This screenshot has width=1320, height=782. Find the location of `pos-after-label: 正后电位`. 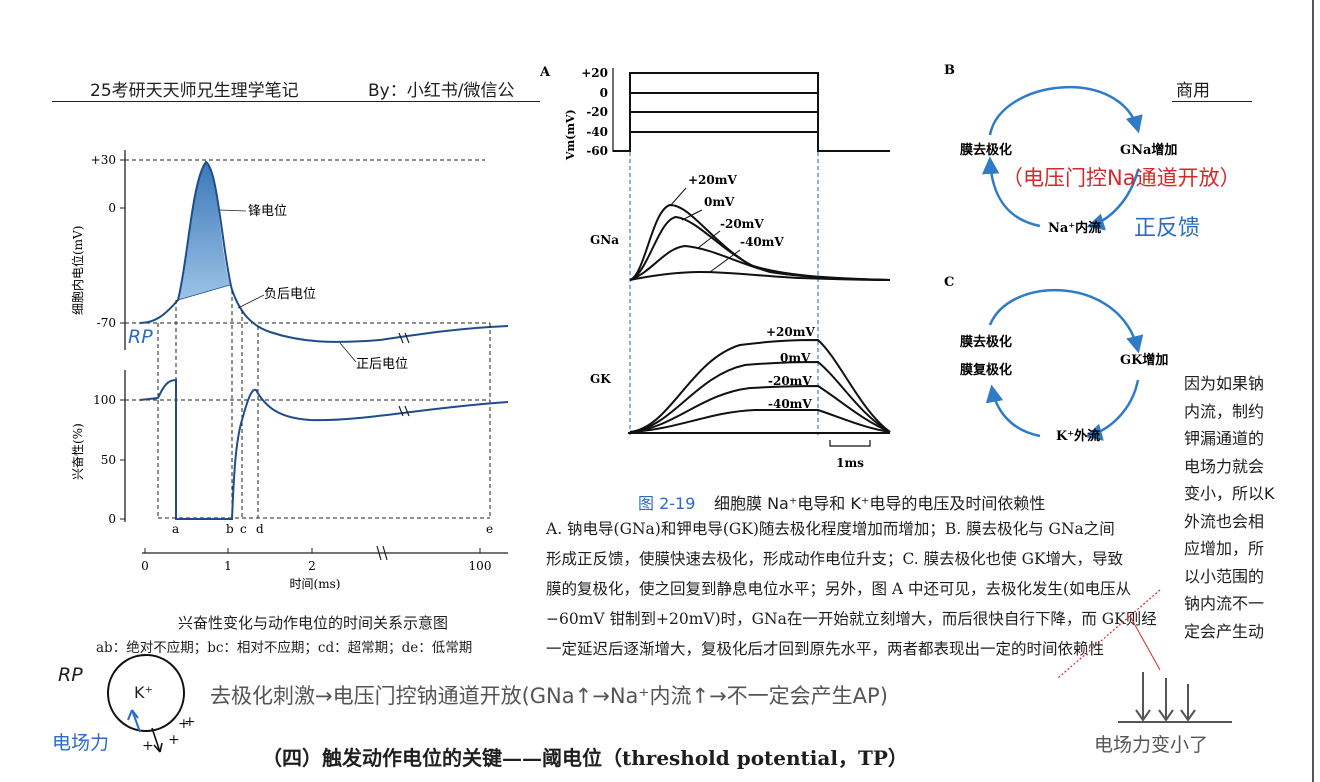

pos-after-label: 正后电位 is located at coordinates (382, 364).